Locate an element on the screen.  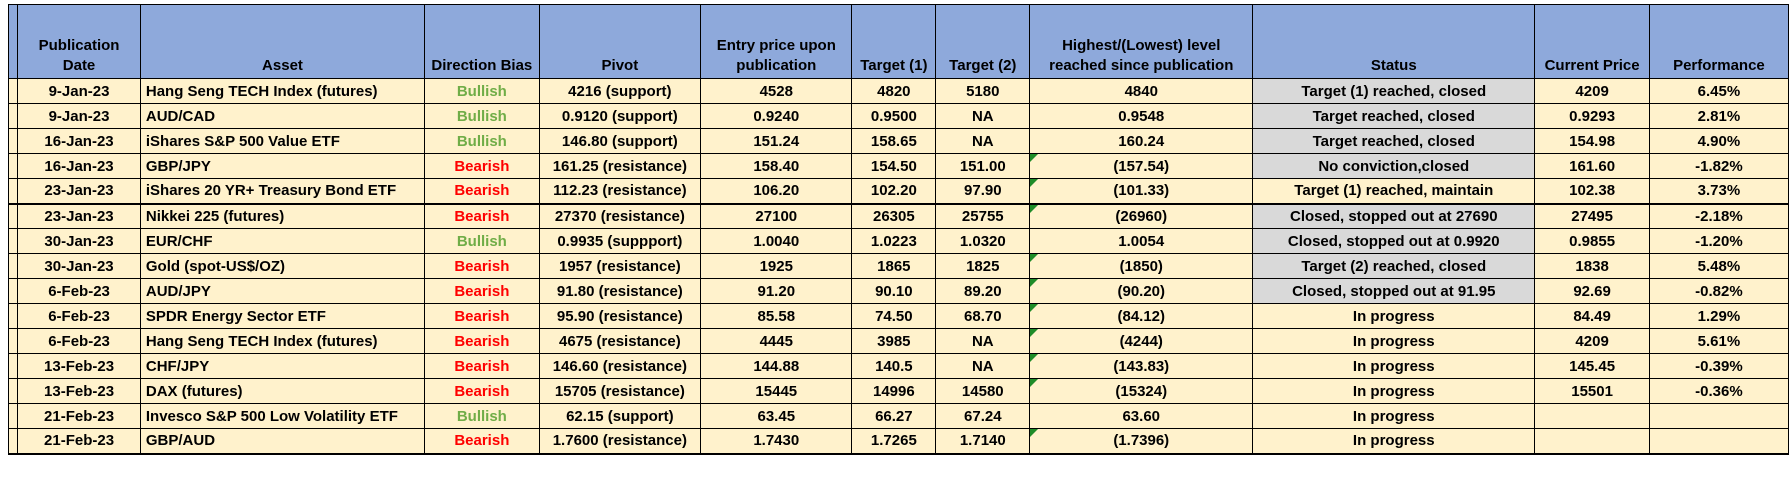
cell-pivot: 161.25 (resistance) is located at coordinates (620, 166).